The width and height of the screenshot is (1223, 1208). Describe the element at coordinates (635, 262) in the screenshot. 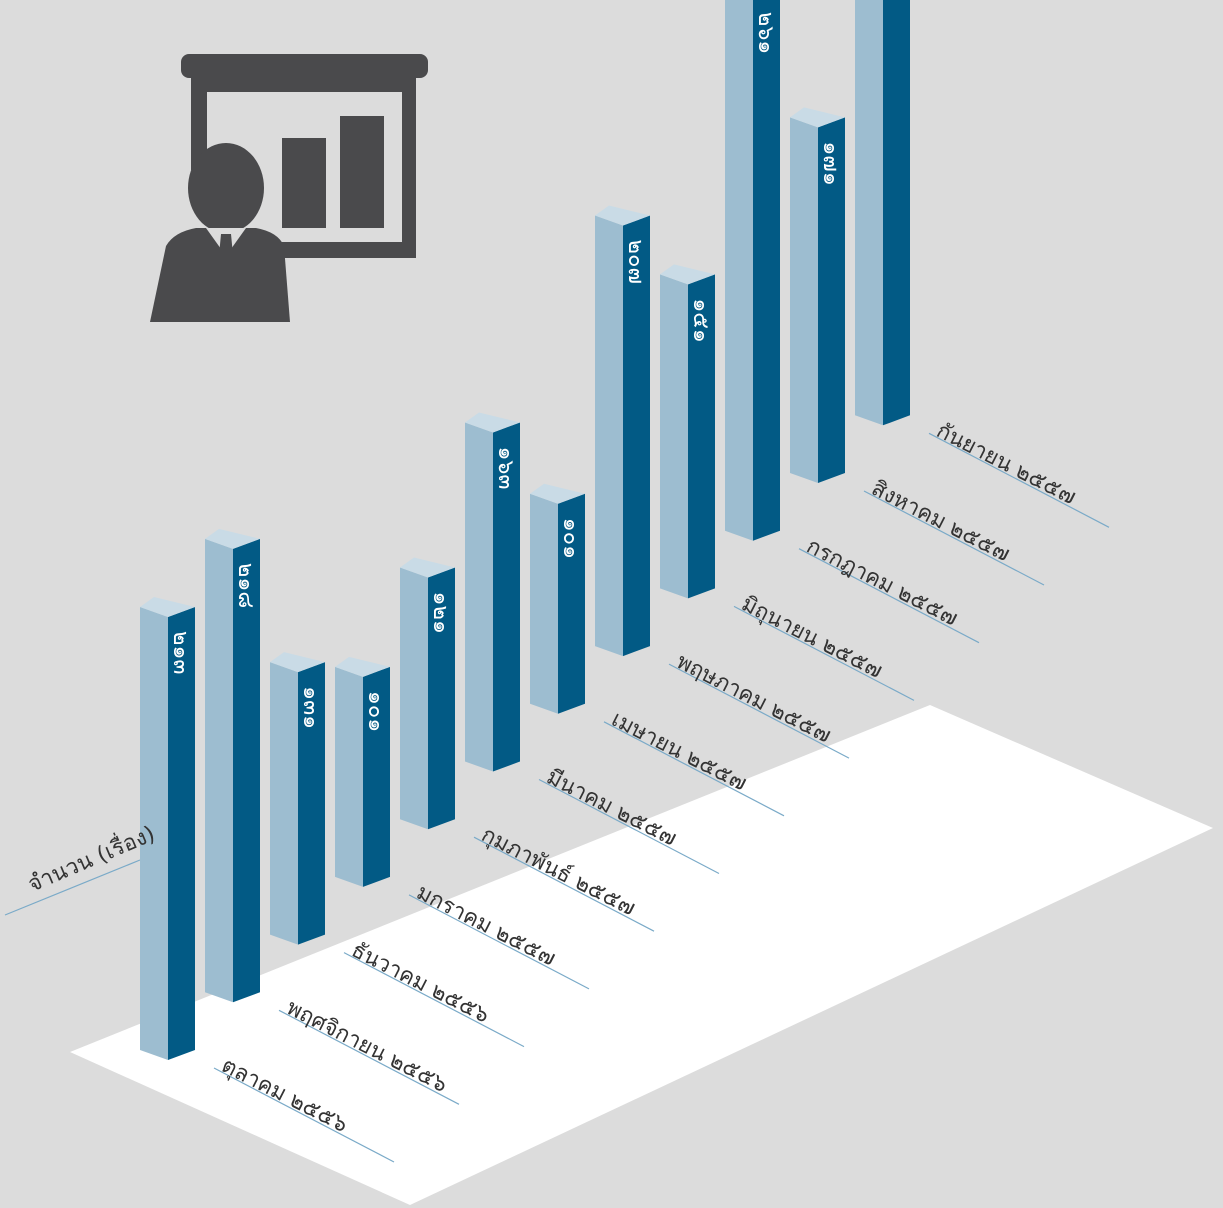

I see `bar-value-label: ๒๐๗` at that location.